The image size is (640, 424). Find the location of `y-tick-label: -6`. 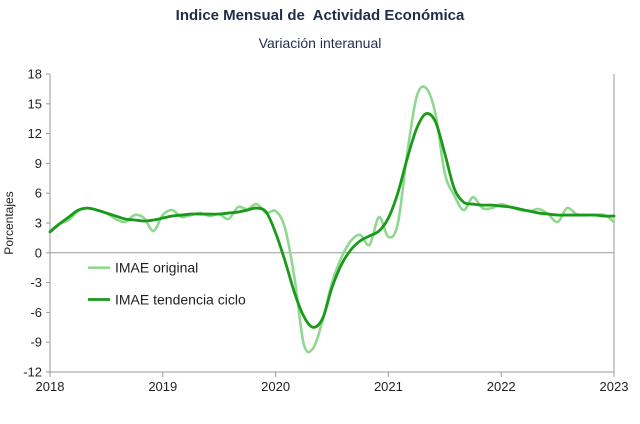

y-tick-label: -6 is located at coordinates (36, 312).